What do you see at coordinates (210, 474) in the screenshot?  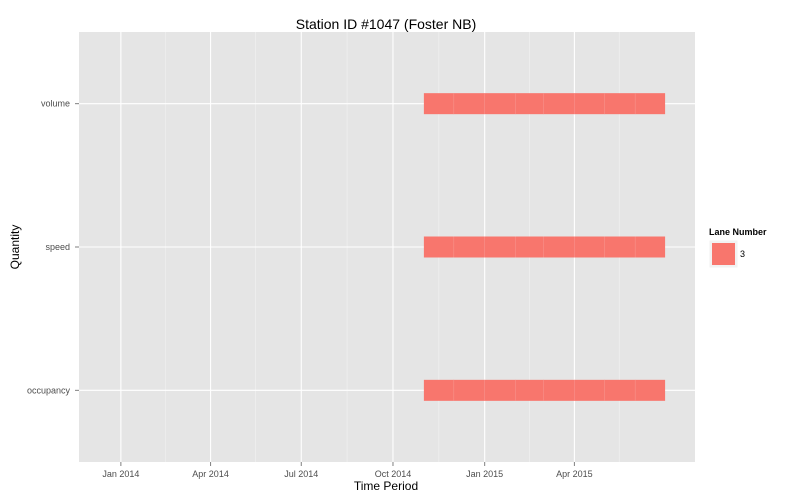 I see `x-tick-label: Apr 2014` at bounding box center [210, 474].